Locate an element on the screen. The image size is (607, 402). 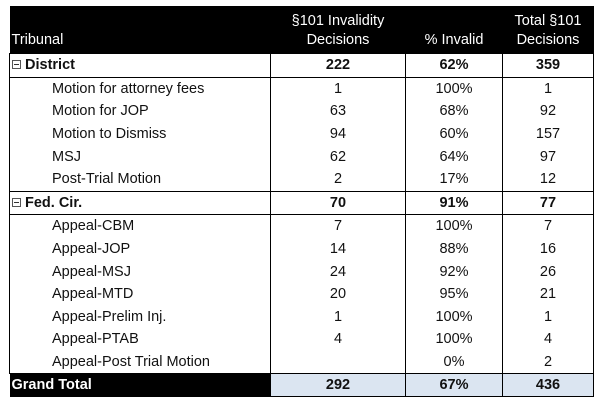
row-decisions: 2 is located at coordinates (338, 179).